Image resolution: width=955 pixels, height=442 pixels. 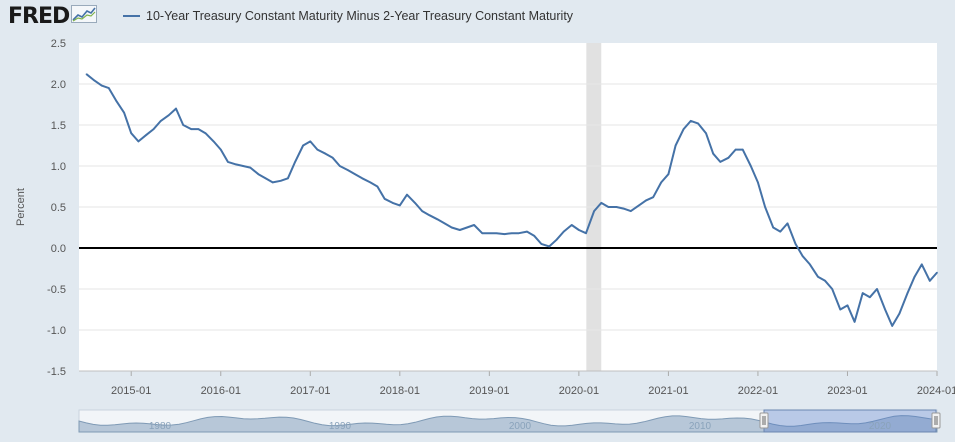 What do you see at coordinates (53, 16) in the screenshot?
I see `fred-logo: FRED` at bounding box center [53, 16].